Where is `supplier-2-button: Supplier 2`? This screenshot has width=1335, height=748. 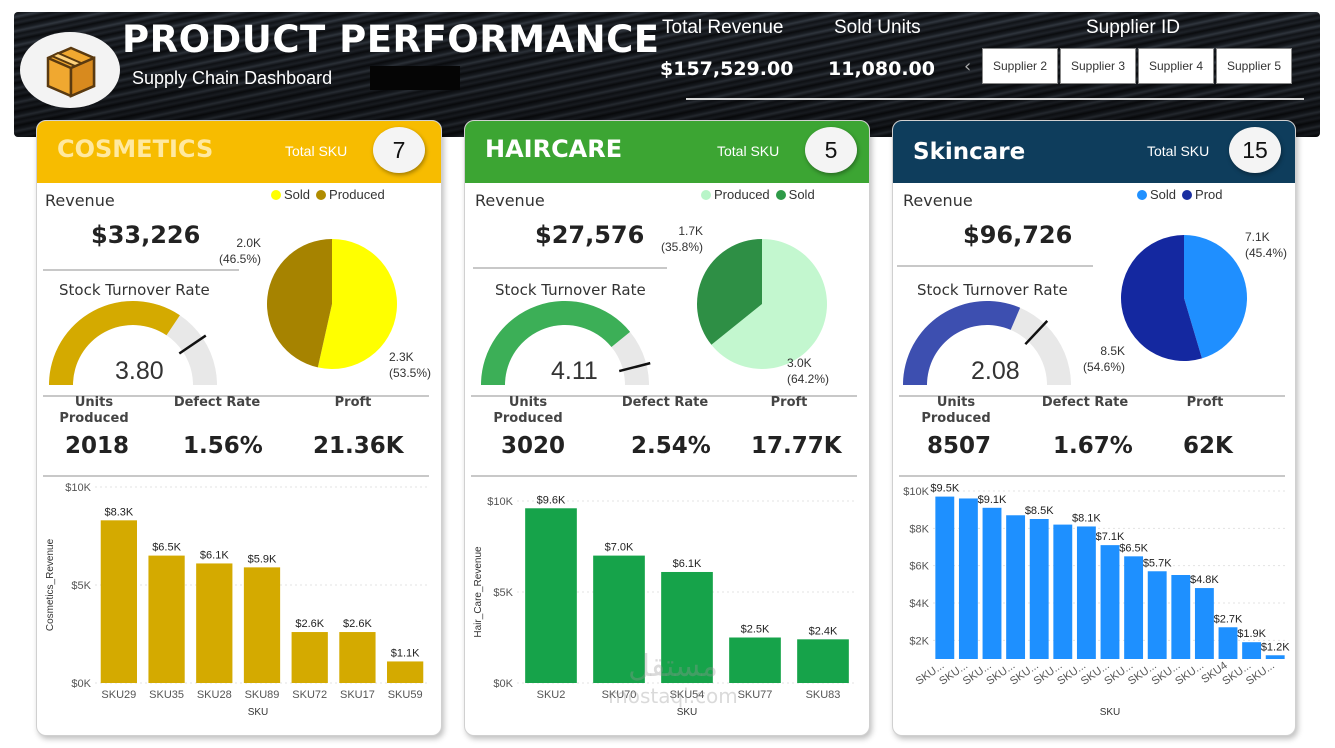
supplier-2-button: Supplier 2 is located at coordinates (1020, 66).